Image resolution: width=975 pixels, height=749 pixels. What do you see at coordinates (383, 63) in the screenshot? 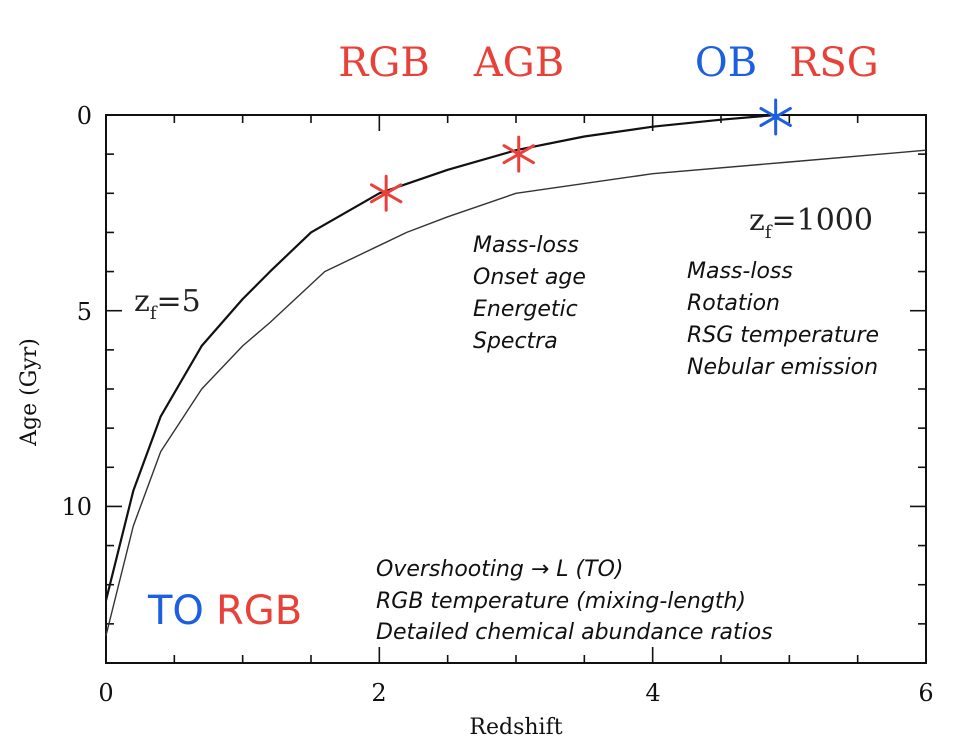
I see `top-label-rgb: RGB` at bounding box center [383, 63].